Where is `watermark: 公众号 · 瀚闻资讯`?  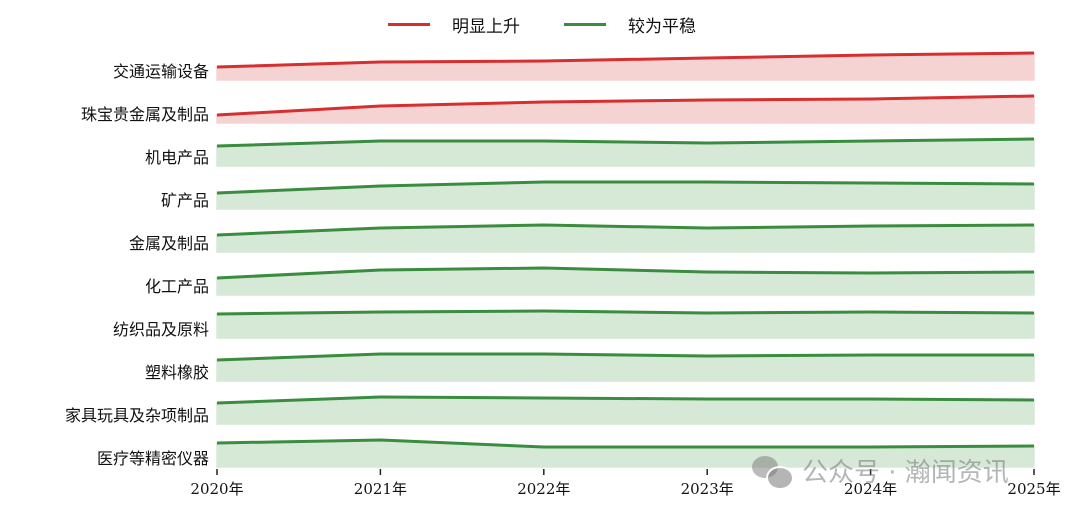
watermark: 公众号 · 瀚闻资讯 is located at coordinates (880, 471).